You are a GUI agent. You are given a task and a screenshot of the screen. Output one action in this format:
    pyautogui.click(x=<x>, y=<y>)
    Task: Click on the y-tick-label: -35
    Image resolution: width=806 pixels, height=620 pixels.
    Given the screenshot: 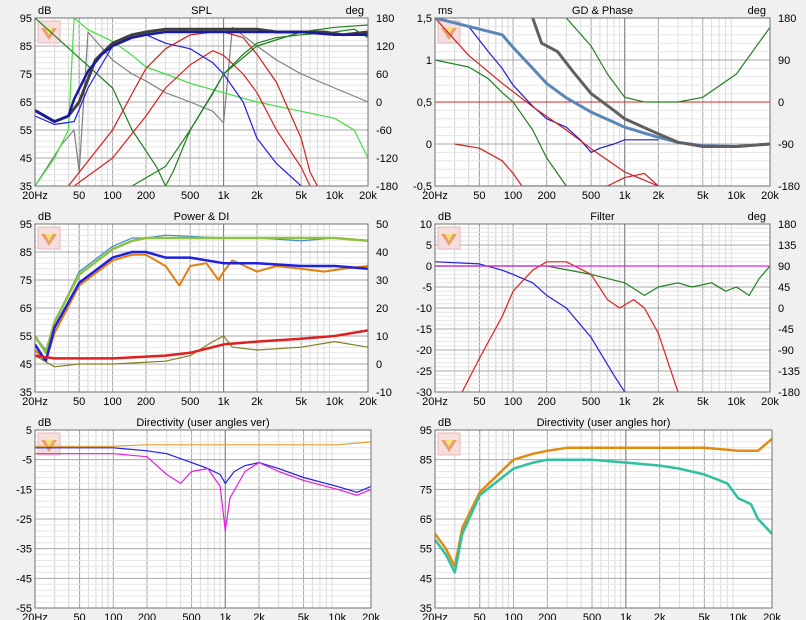 What is the action you would take?
    pyautogui.click(x=24, y=550)
    